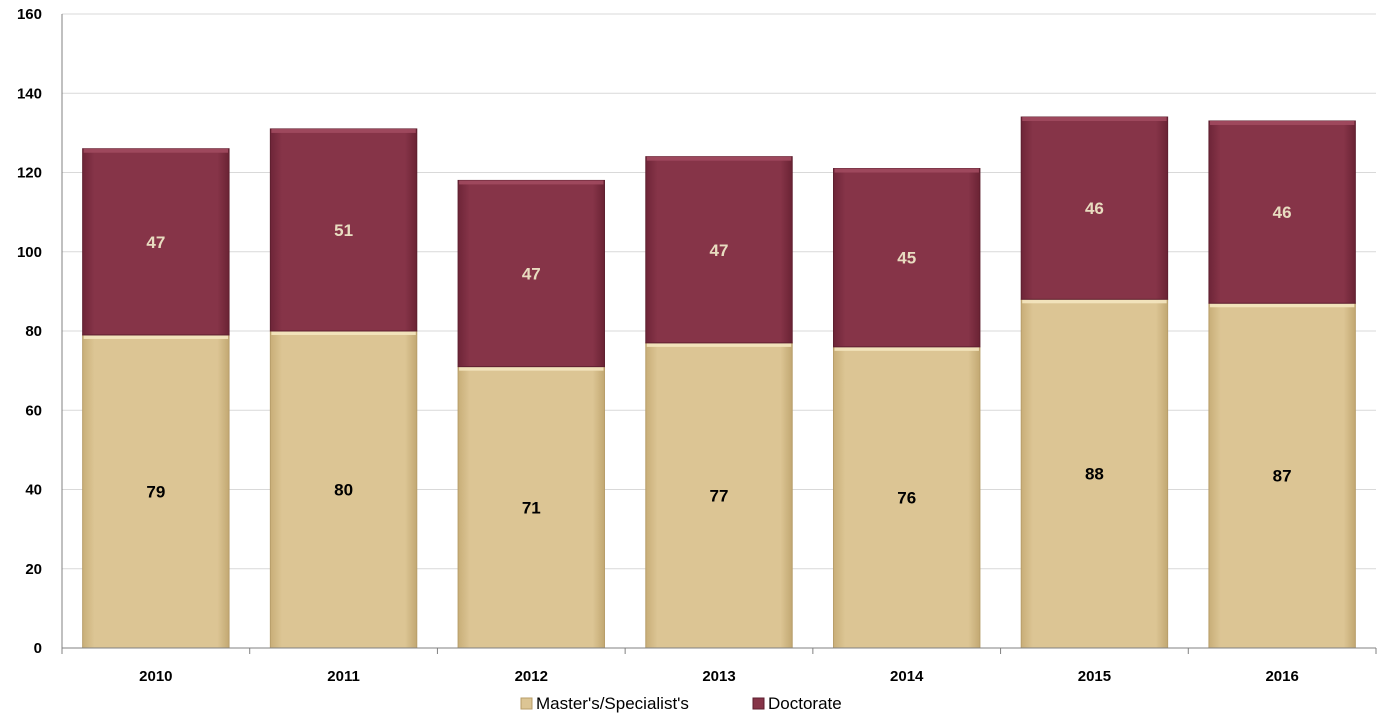  Describe the element at coordinates (343, 676) in the screenshot. I see `x-tick-label: 2011` at that location.